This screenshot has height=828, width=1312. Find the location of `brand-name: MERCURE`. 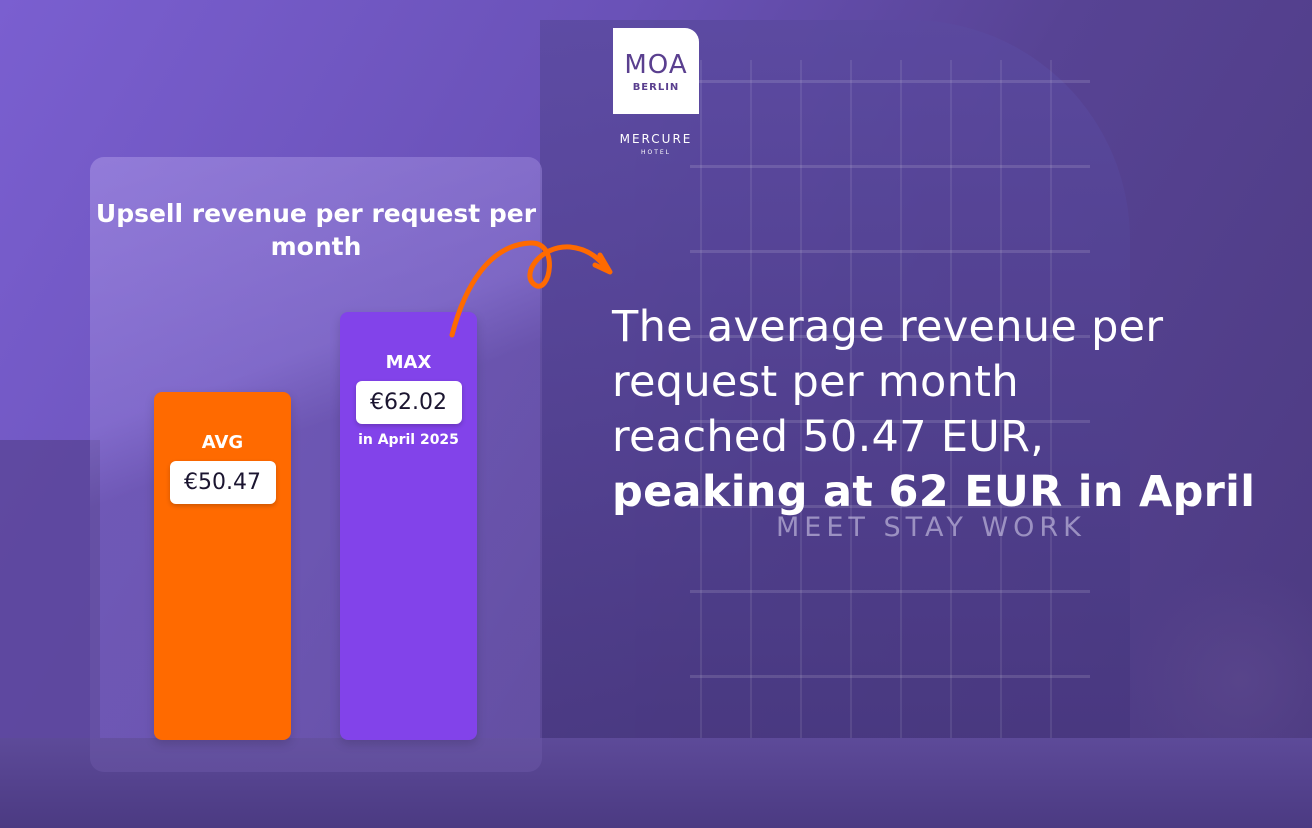

brand-name: MERCURE is located at coordinates (656, 139).